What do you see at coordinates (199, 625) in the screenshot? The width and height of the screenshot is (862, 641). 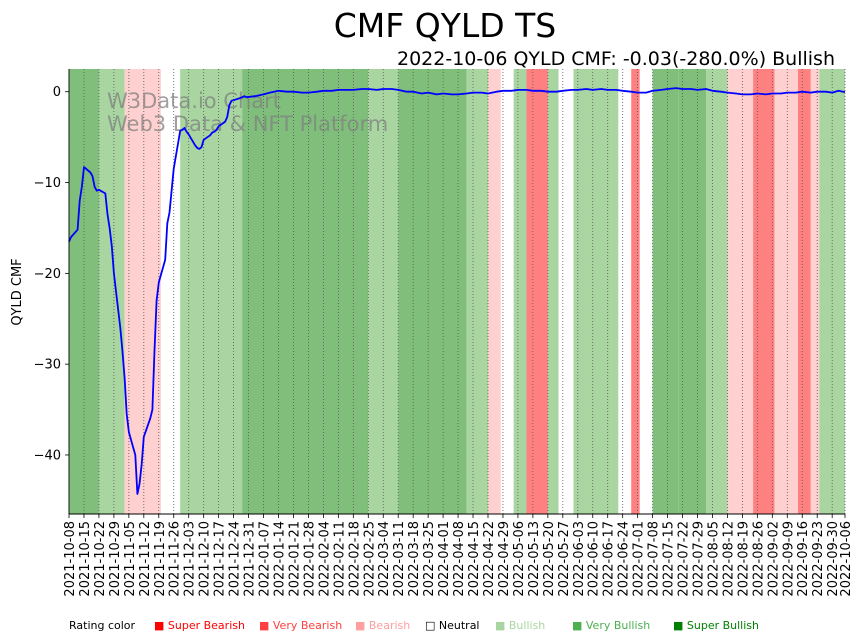 I see `legend-item: ■ Super Bearish` at bounding box center [199, 625].